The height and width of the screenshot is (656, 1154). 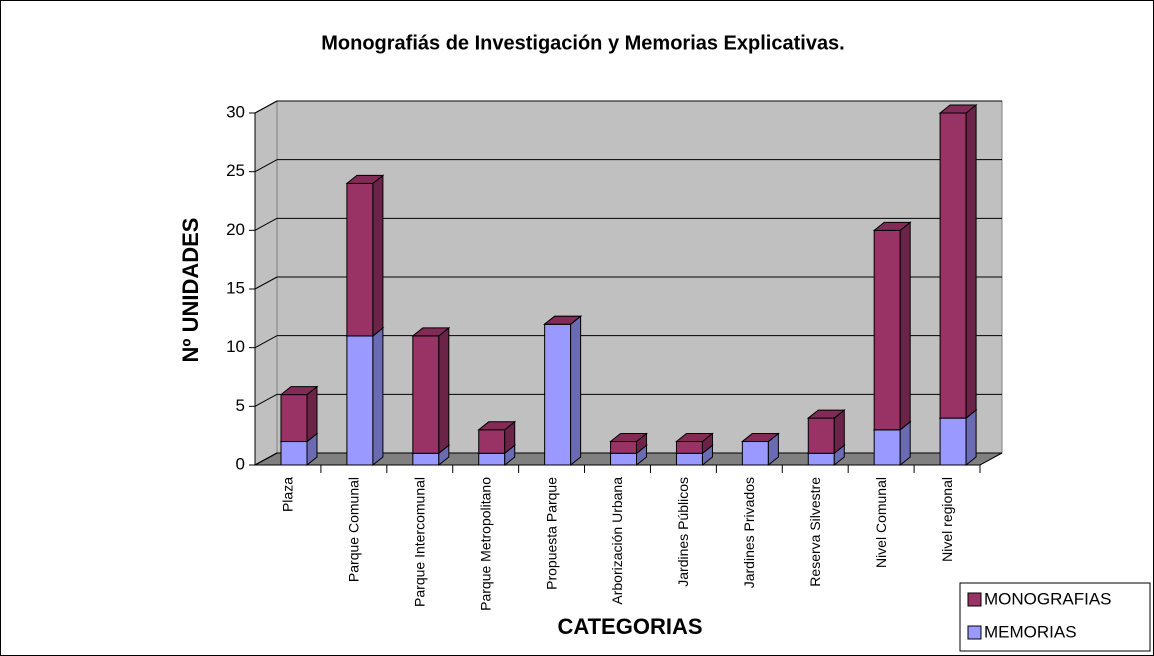 What do you see at coordinates (235, 287) in the screenshot?
I see `y-tick-label: 15` at bounding box center [235, 287].